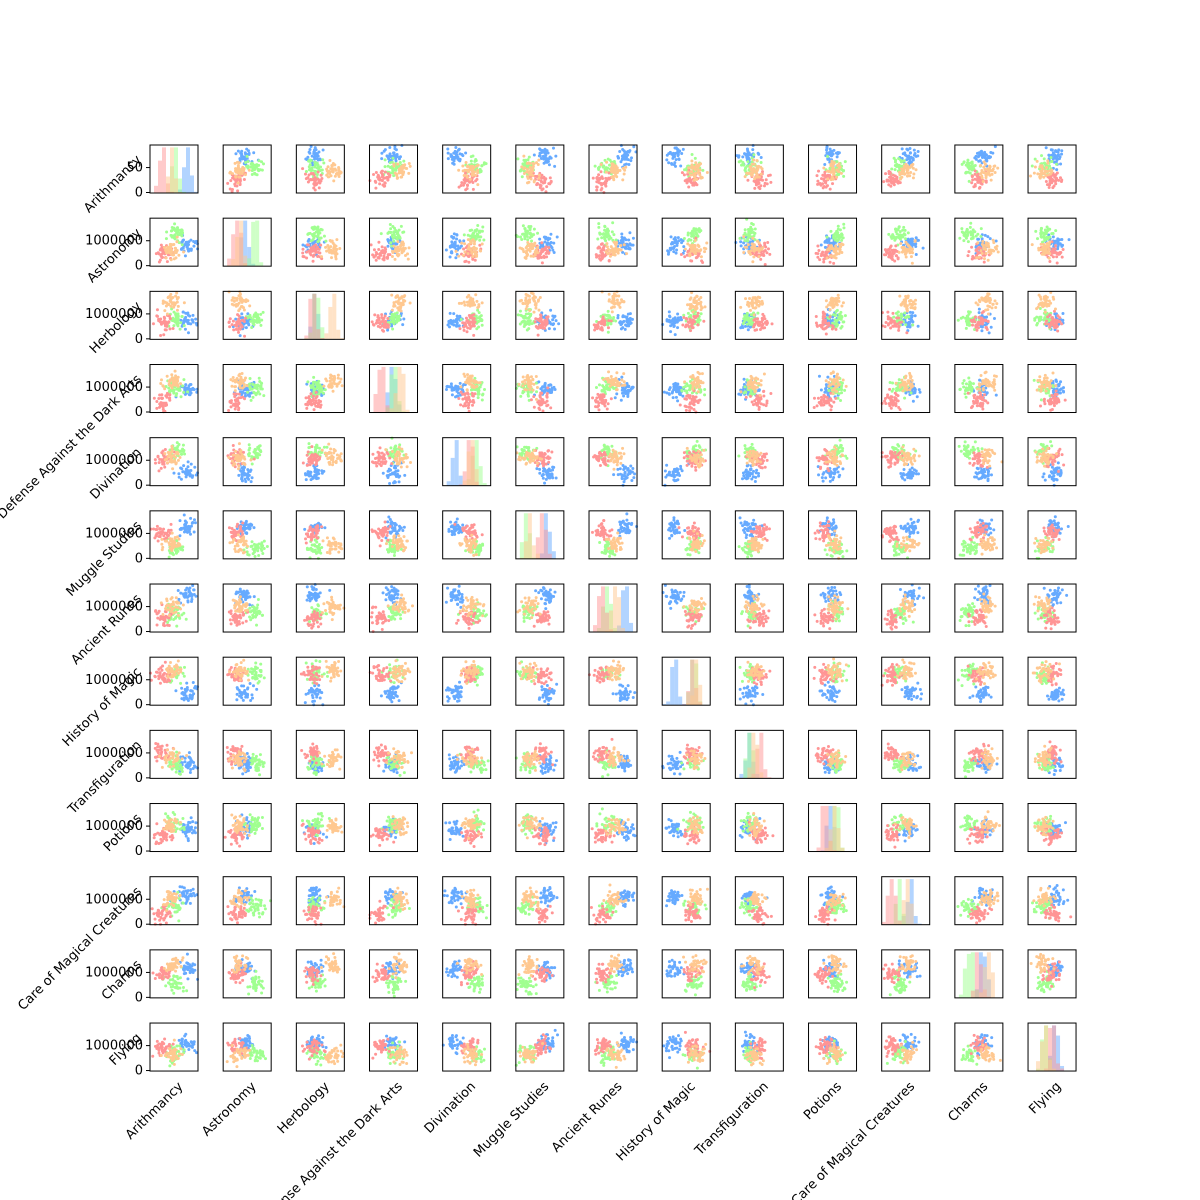  Describe the element at coordinates (467, 242) in the screenshot. I see `panel-astronomy-vs-divination` at that location.